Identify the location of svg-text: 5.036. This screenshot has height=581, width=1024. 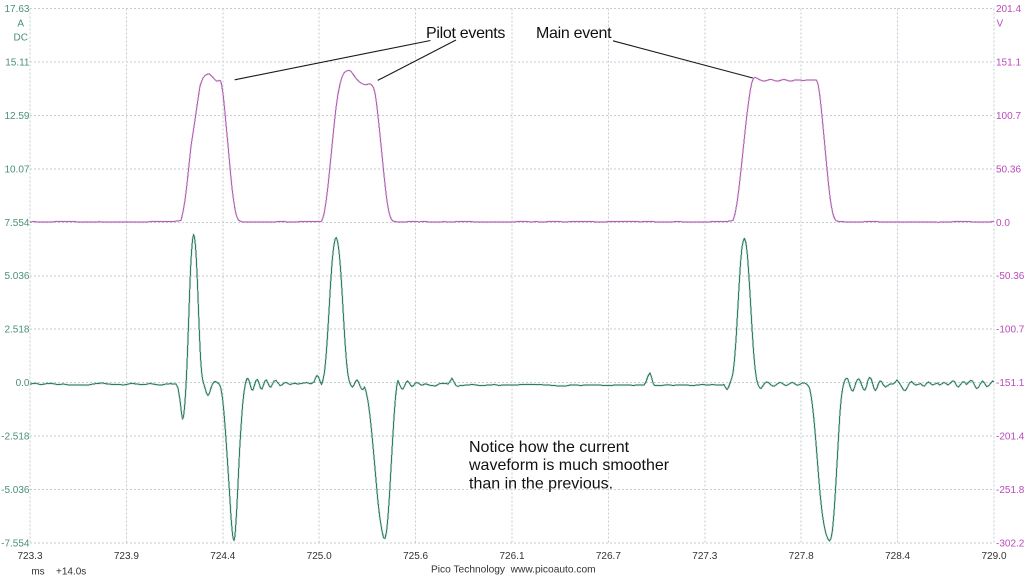
(16, 276).